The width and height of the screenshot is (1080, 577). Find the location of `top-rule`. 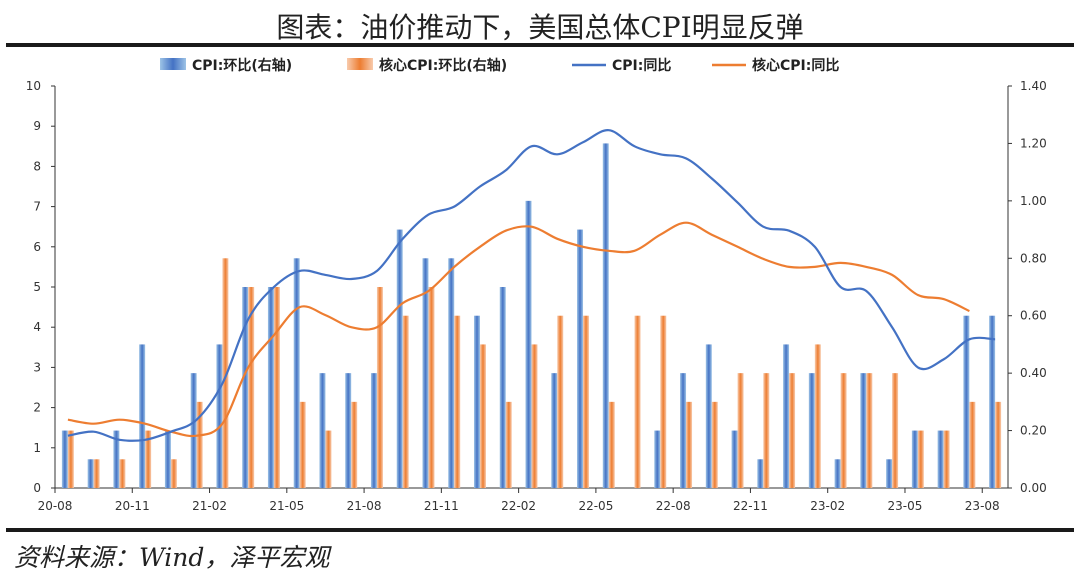

top-rule is located at coordinates (540, 45).